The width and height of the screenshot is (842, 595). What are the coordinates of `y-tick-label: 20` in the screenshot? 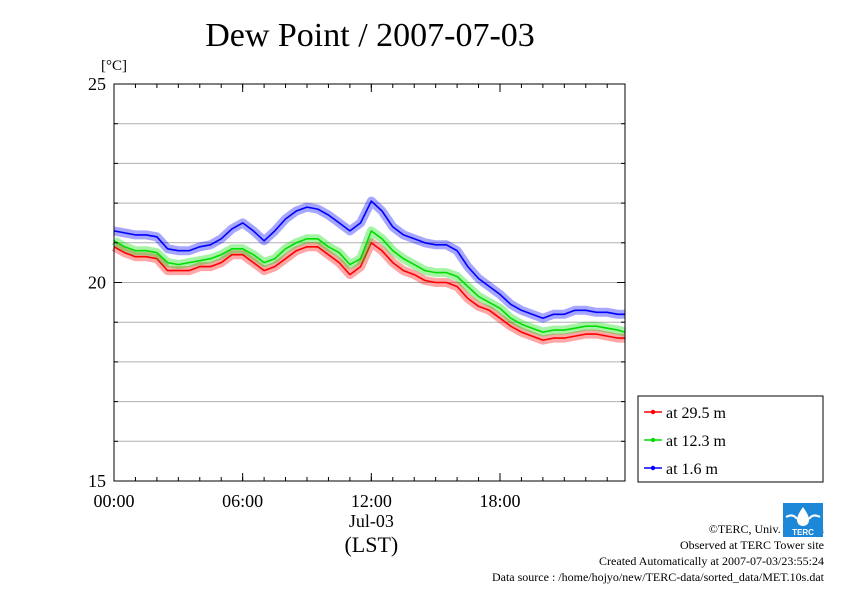 It's located at (97, 283).